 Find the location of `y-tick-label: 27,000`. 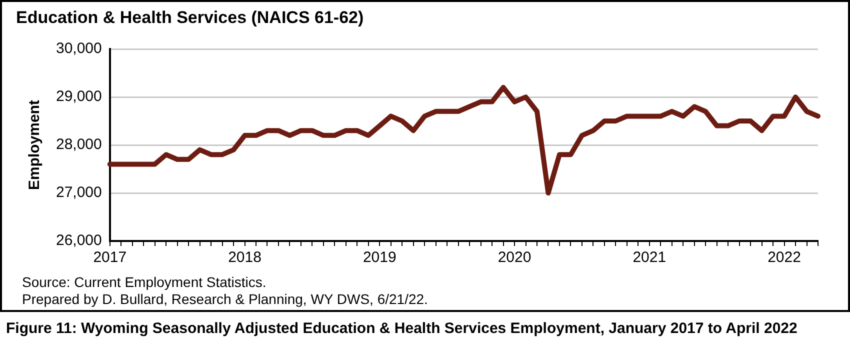

y-tick-label: 27,000 is located at coordinates (79, 193).